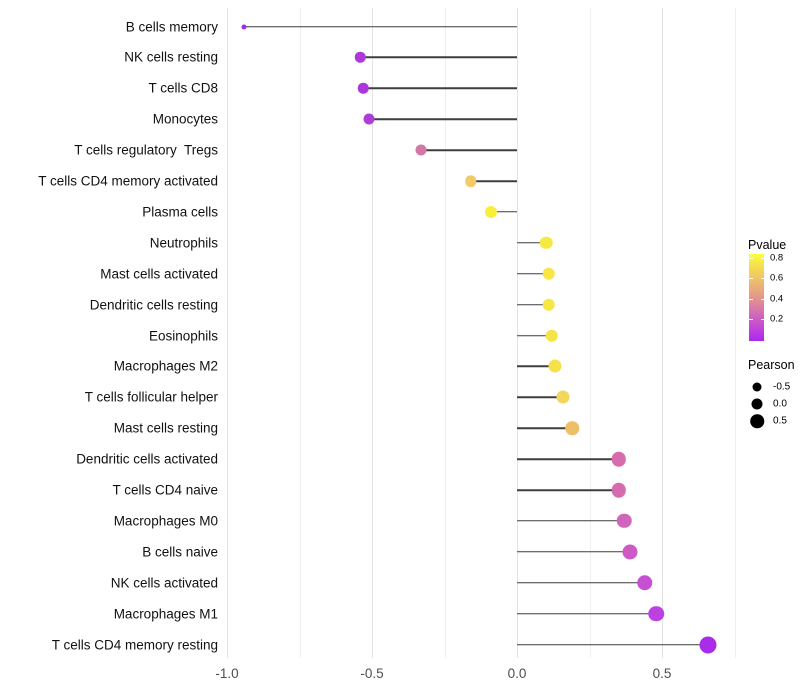 This screenshot has width=800, height=700. Describe the element at coordinates (183, 243) in the screenshot. I see `category-label: Neutrophils` at that location.